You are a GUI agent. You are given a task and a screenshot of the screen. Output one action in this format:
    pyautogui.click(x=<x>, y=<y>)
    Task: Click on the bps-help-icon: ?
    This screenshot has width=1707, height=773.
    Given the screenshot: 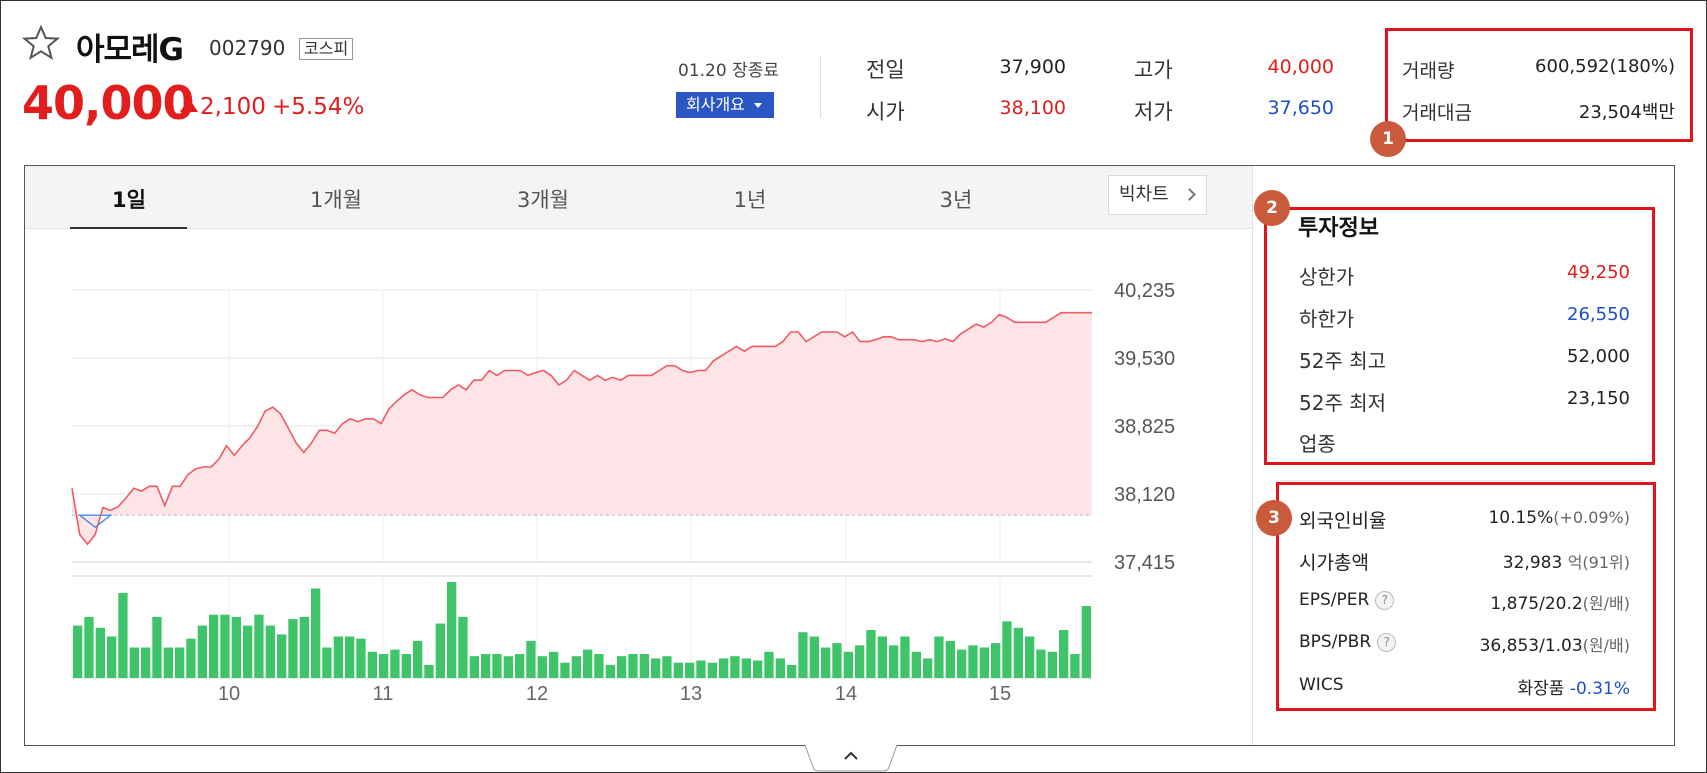 What is the action you would take?
    pyautogui.click(x=1387, y=642)
    